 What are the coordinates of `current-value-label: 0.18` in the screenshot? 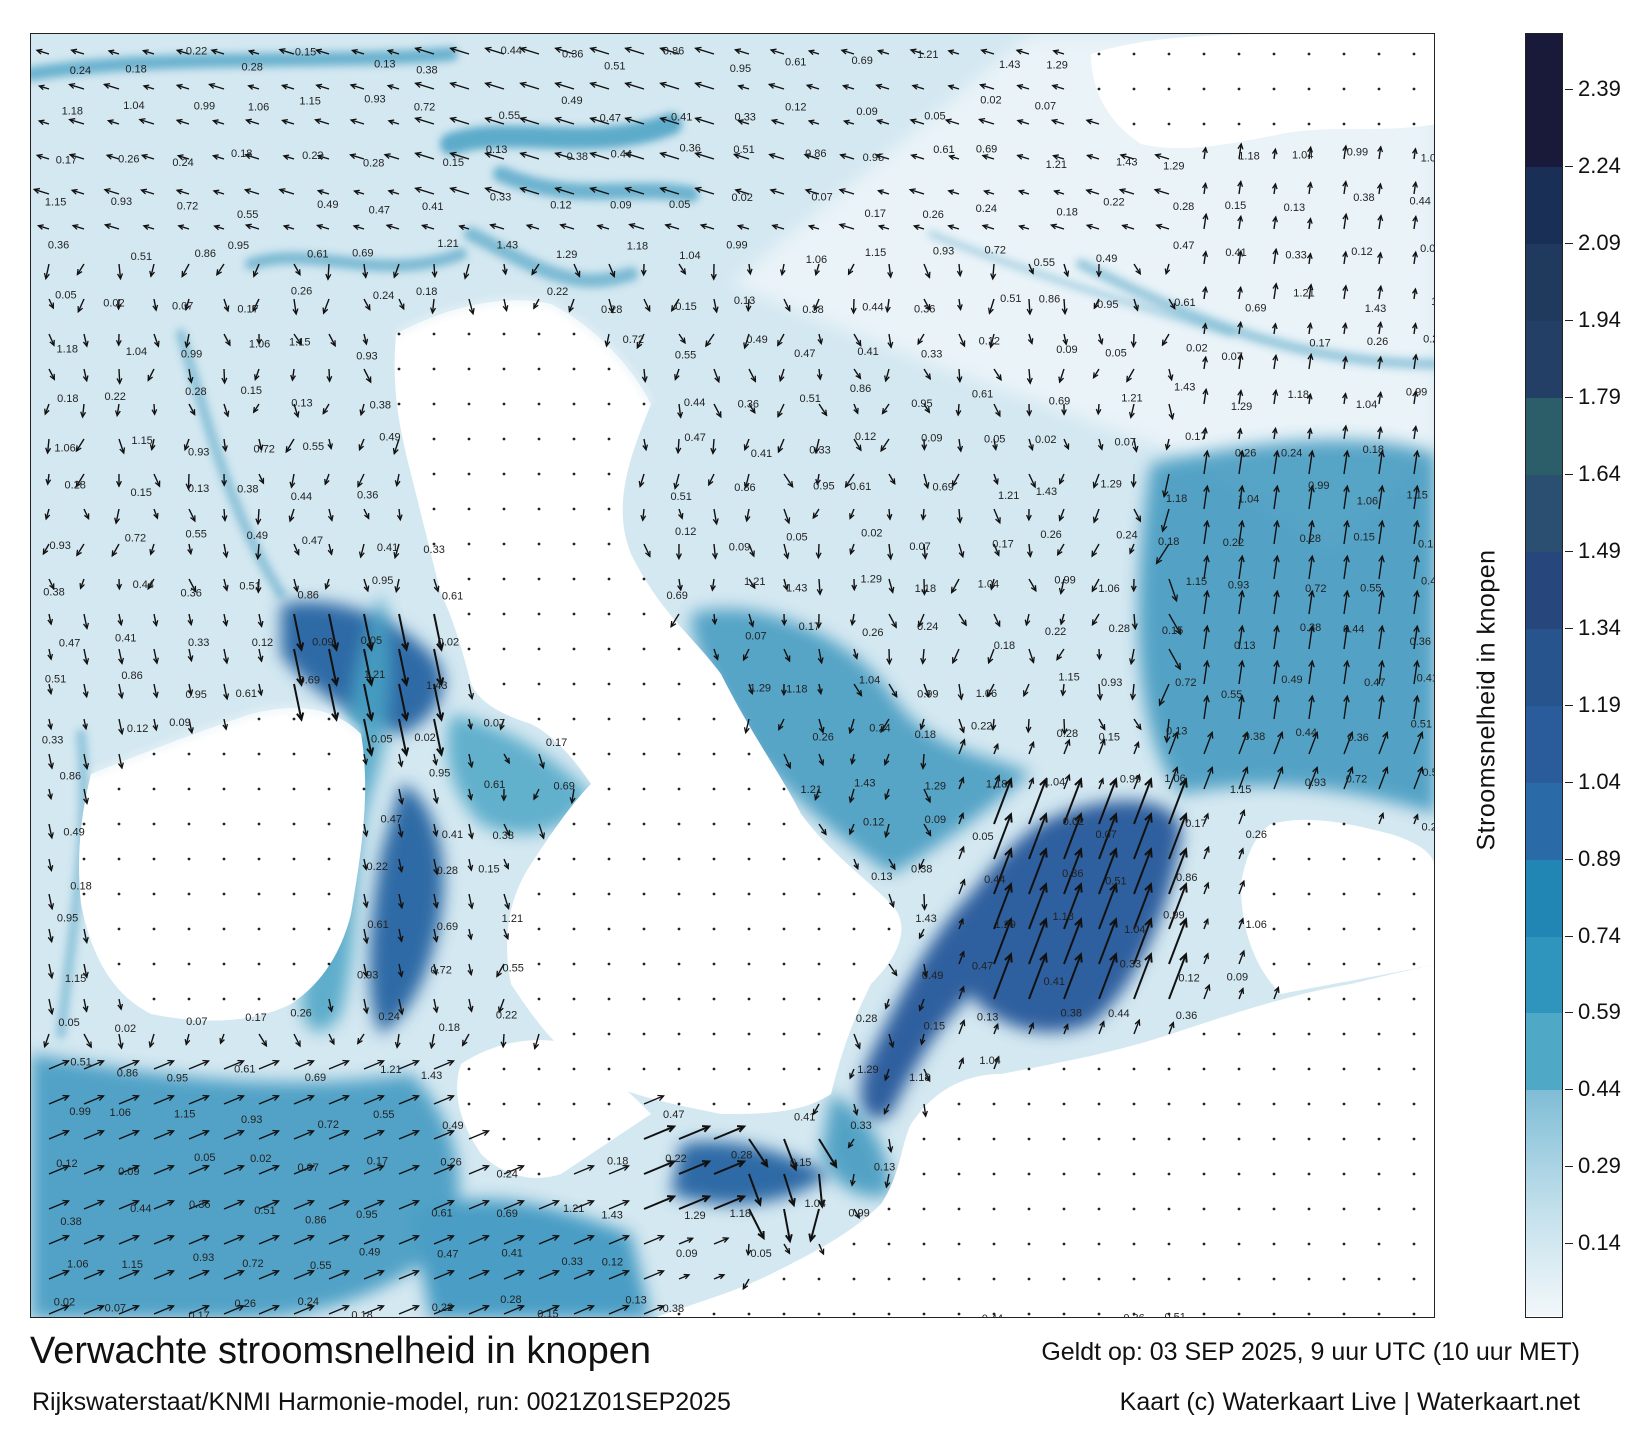 It's located at (1373, 450).